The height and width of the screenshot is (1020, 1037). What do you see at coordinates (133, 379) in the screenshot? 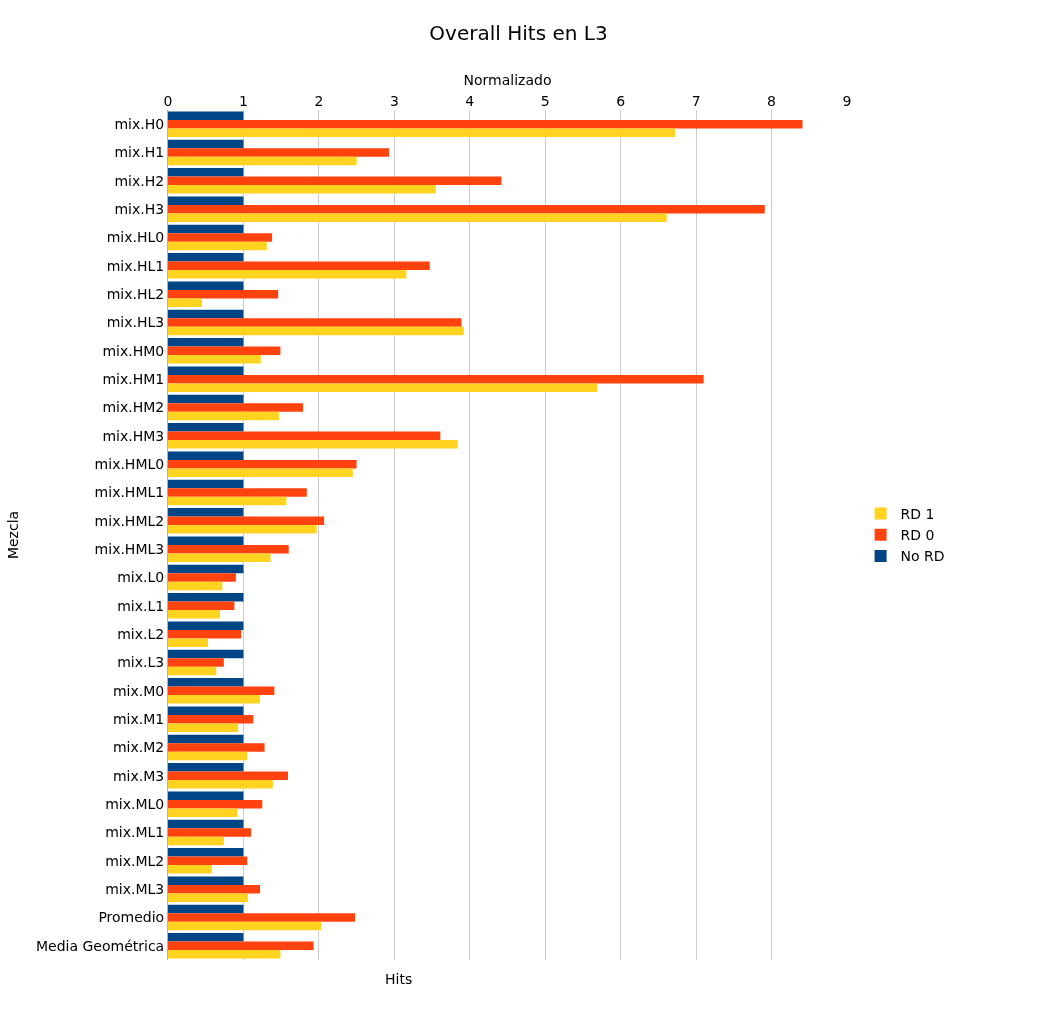
I see `y-tick-label: mix.HM1` at bounding box center [133, 379].